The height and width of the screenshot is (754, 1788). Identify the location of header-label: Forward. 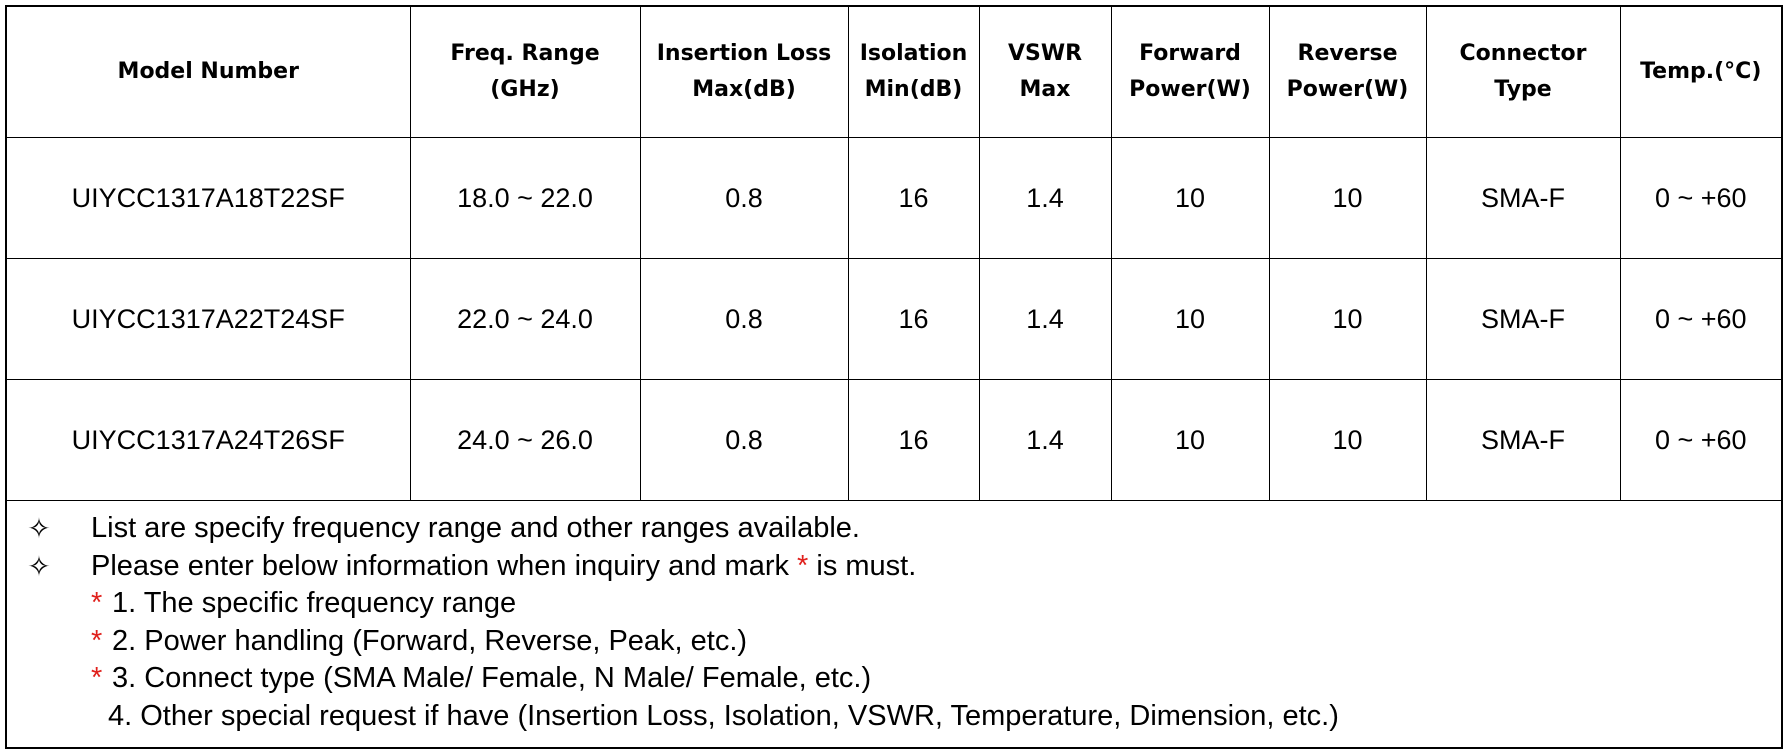
(1190, 53).